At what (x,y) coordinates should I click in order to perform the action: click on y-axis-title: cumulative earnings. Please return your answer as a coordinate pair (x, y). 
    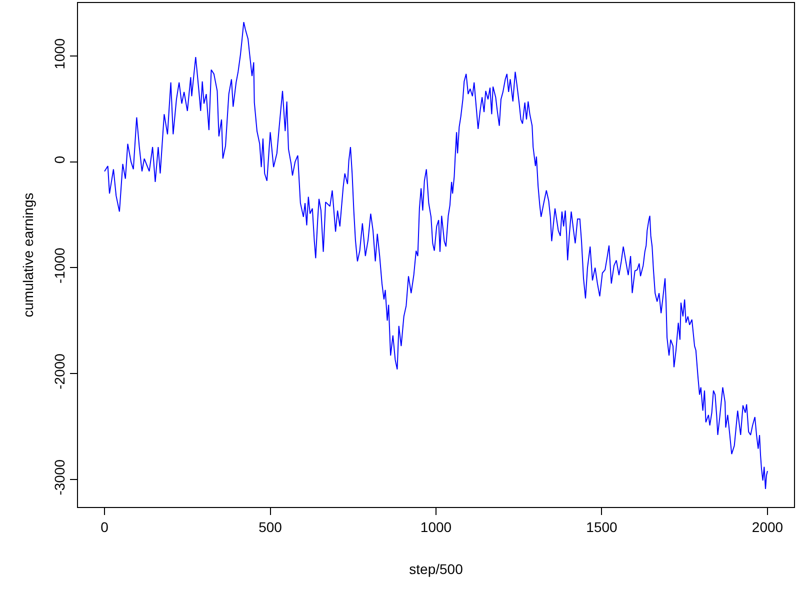
    Looking at the image, I should click on (28, 255).